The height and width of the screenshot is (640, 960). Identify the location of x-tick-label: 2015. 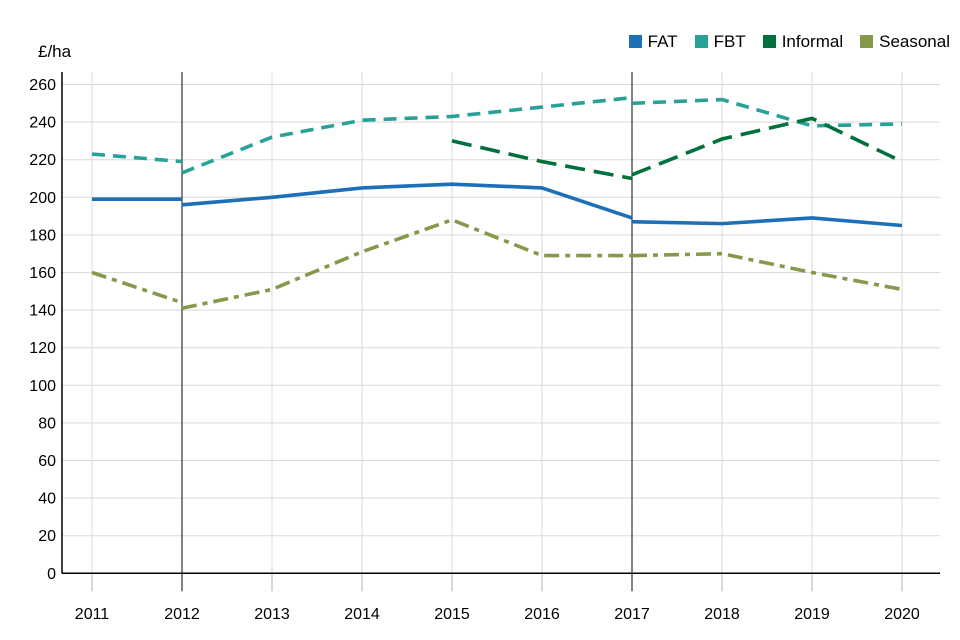
(452, 614).